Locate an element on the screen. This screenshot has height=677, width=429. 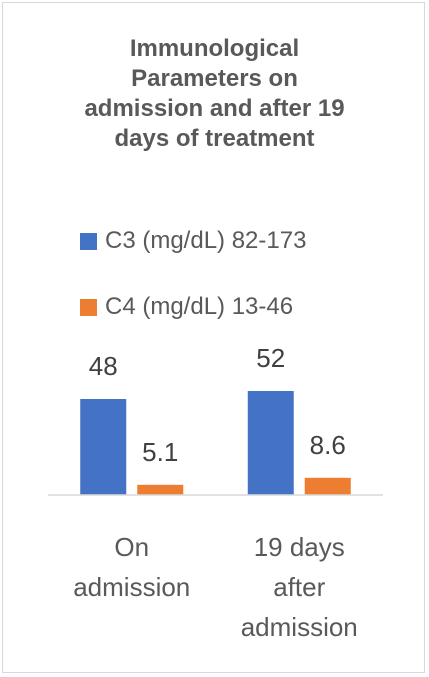
category-label-0: On is located at coordinates (131, 547).